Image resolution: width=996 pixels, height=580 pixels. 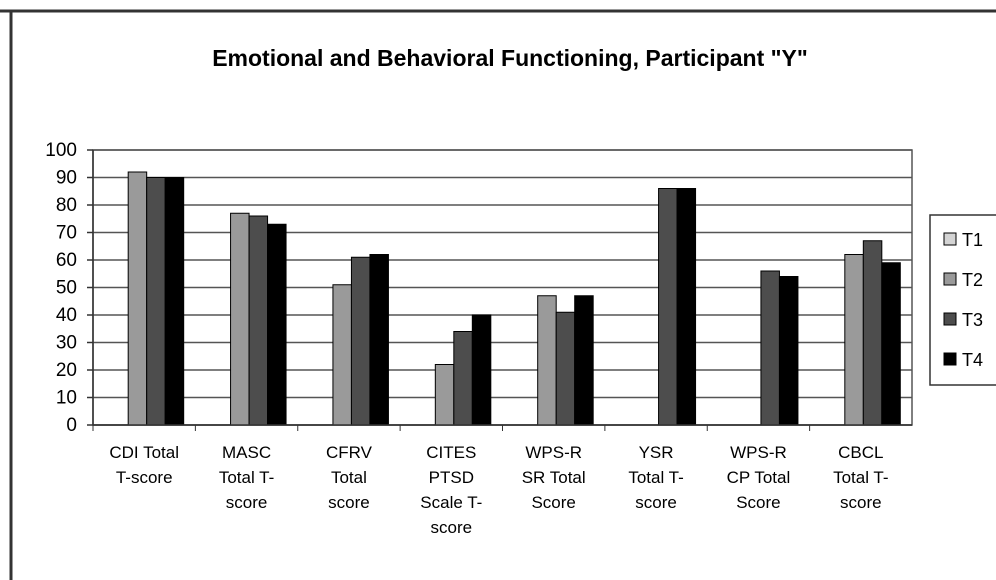 I want to click on x-tick-label: CFRV Total score, so click(x=349, y=477).